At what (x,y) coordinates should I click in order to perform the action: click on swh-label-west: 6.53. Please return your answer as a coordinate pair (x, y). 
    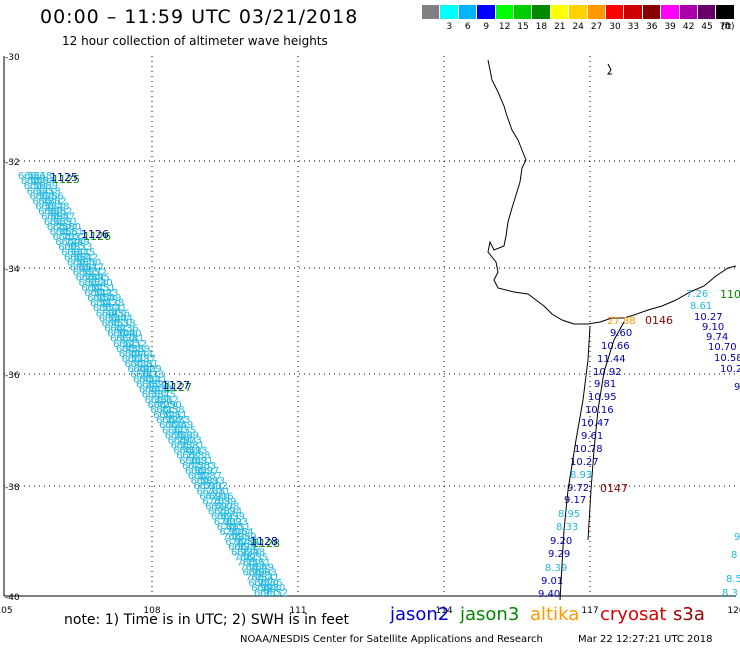
    Looking at the image, I should click on (95, 283).